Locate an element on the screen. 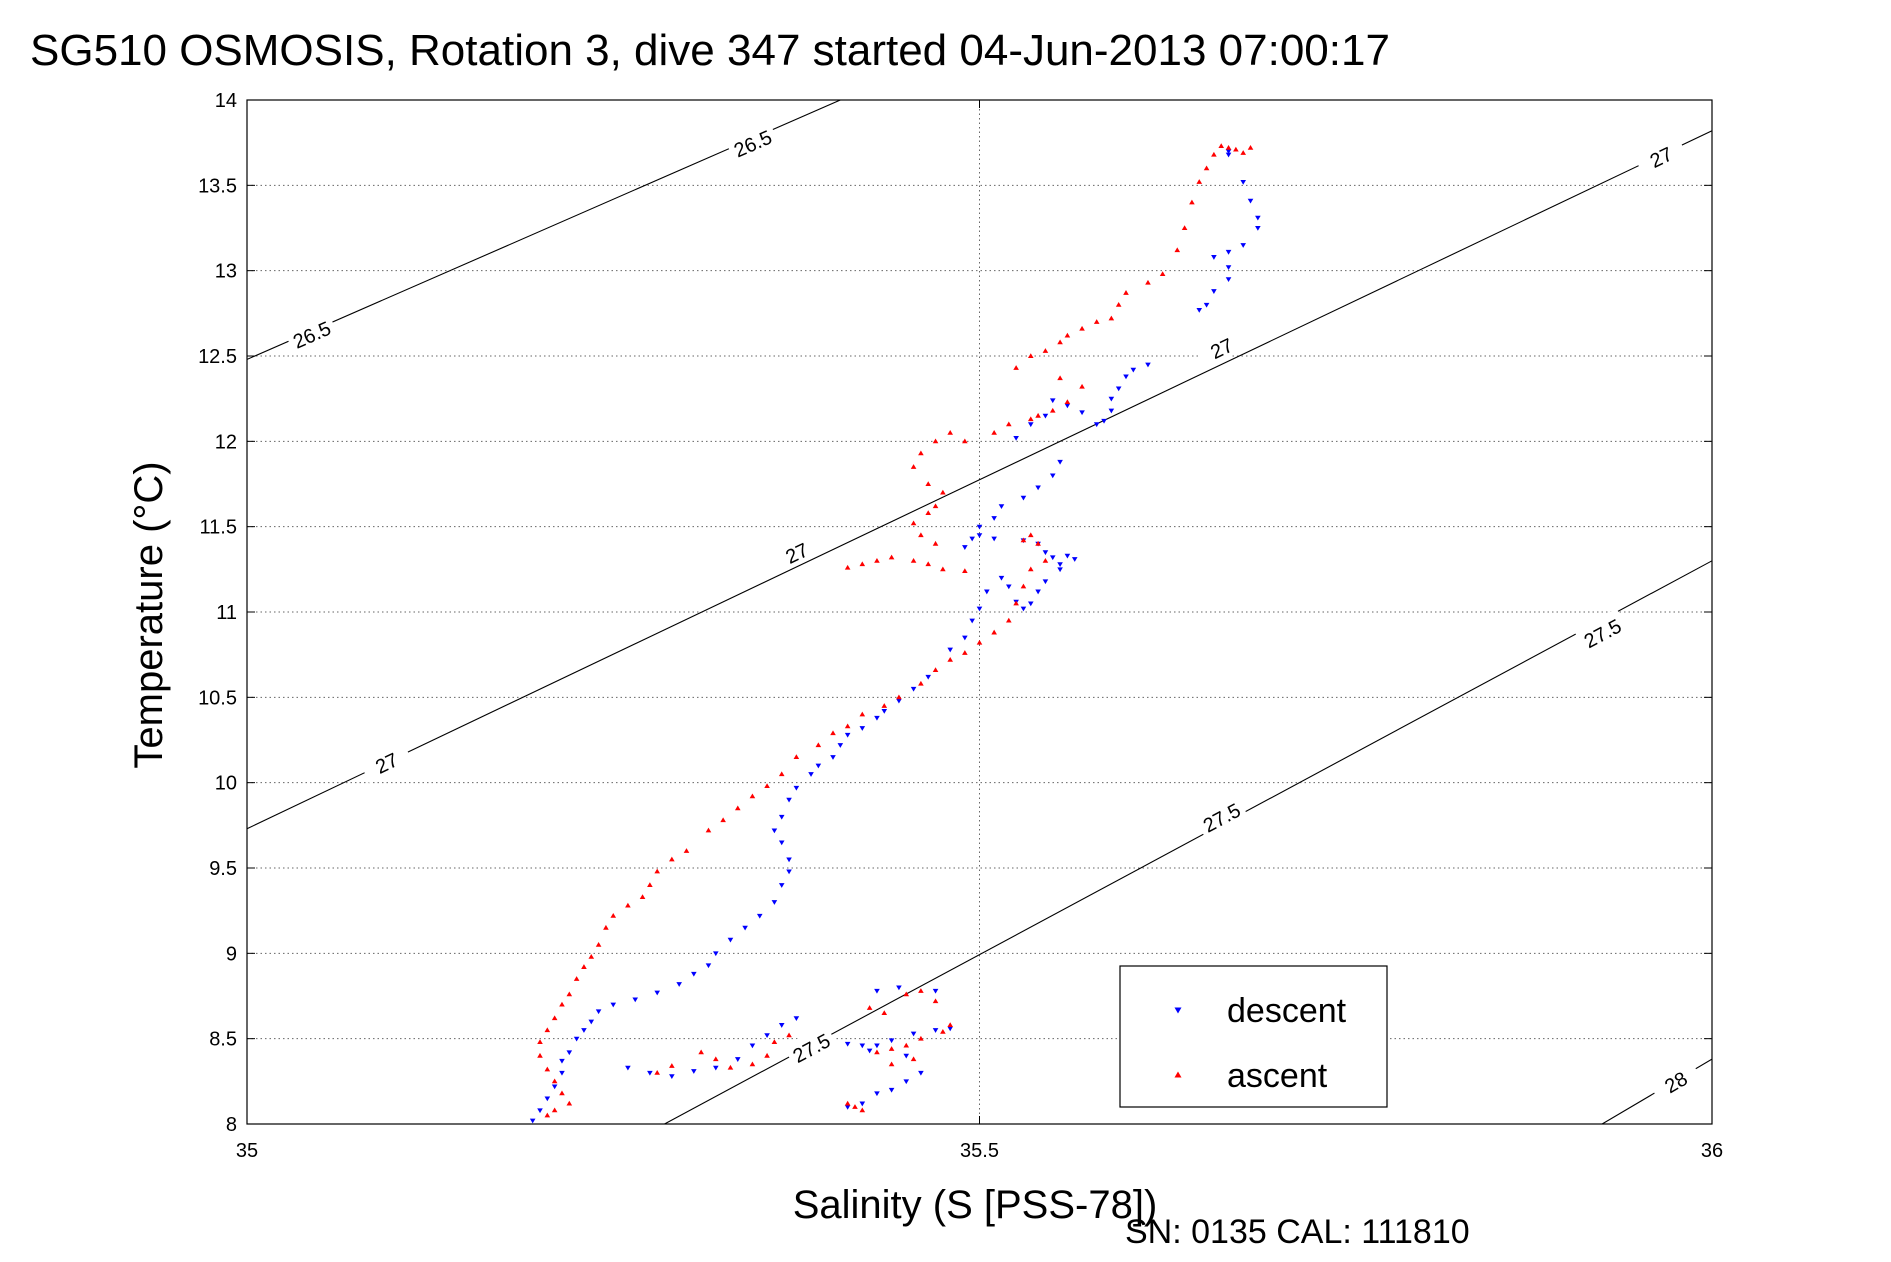 The width and height of the screenshot is (1891, 1262). contour-label-27: 27 is located at coordinates (386, 761).